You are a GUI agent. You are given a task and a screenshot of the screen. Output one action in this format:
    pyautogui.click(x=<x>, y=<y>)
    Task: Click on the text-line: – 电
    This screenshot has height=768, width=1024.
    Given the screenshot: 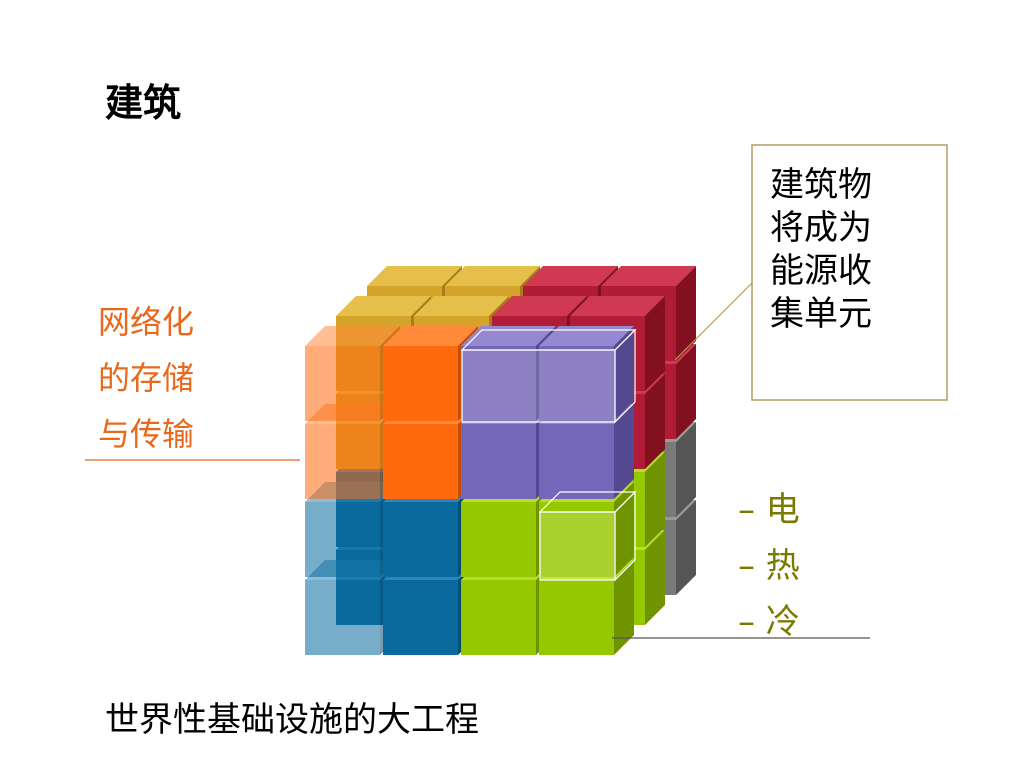 What is the action you would take?
    pyautogui.click(x=769, y=510)
    